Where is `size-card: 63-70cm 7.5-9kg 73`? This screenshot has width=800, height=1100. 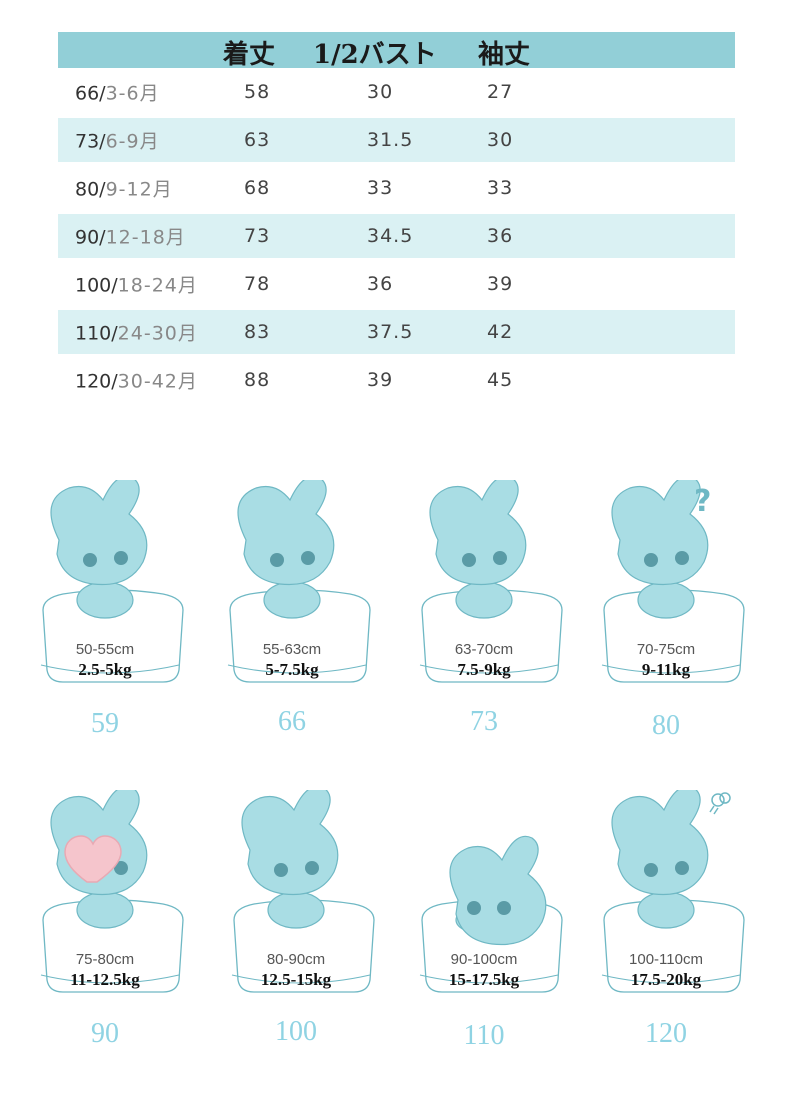 size-card: 63-70cm 7.5-9kg 73 is located at coordinates (489, 610).